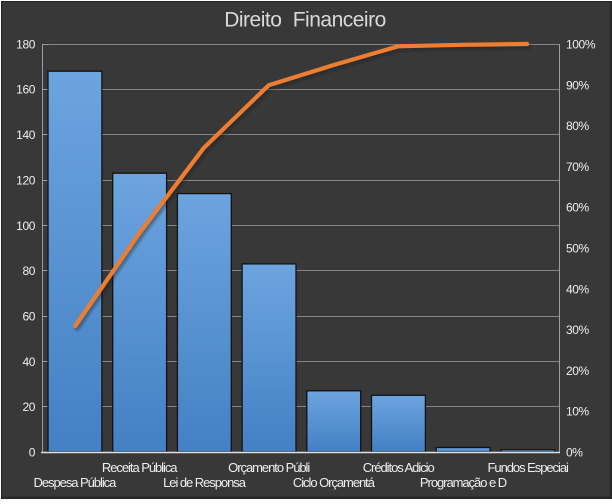 Image resolution: width=612 pixels, height=504 pixels. Describe the element at coordinates (578, 167) in the screenshot. I see `svg-text: 70%` at that location.